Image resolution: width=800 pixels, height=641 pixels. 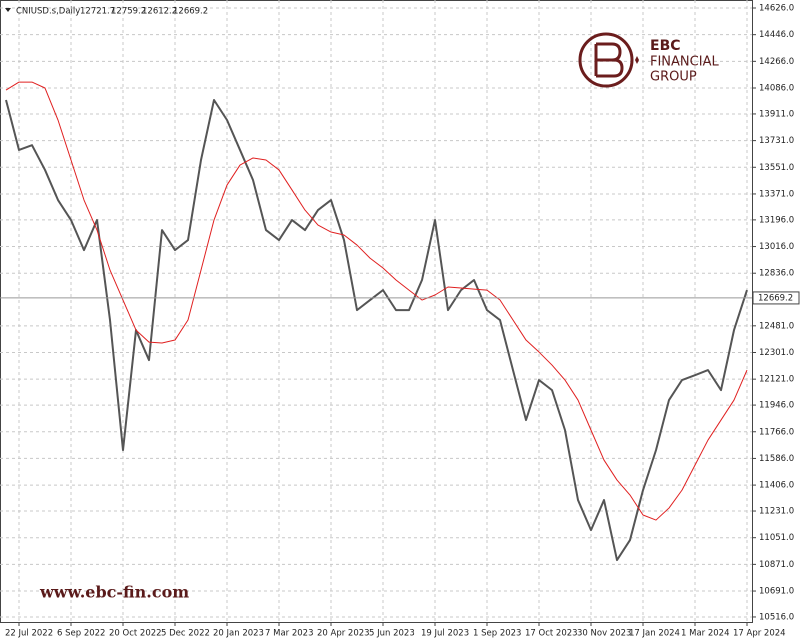 What do you see at coordinates (551, 634) in the screenshot?
I see `x-tick-label: 17 Oct 2023` at bounding box center [551, 634].